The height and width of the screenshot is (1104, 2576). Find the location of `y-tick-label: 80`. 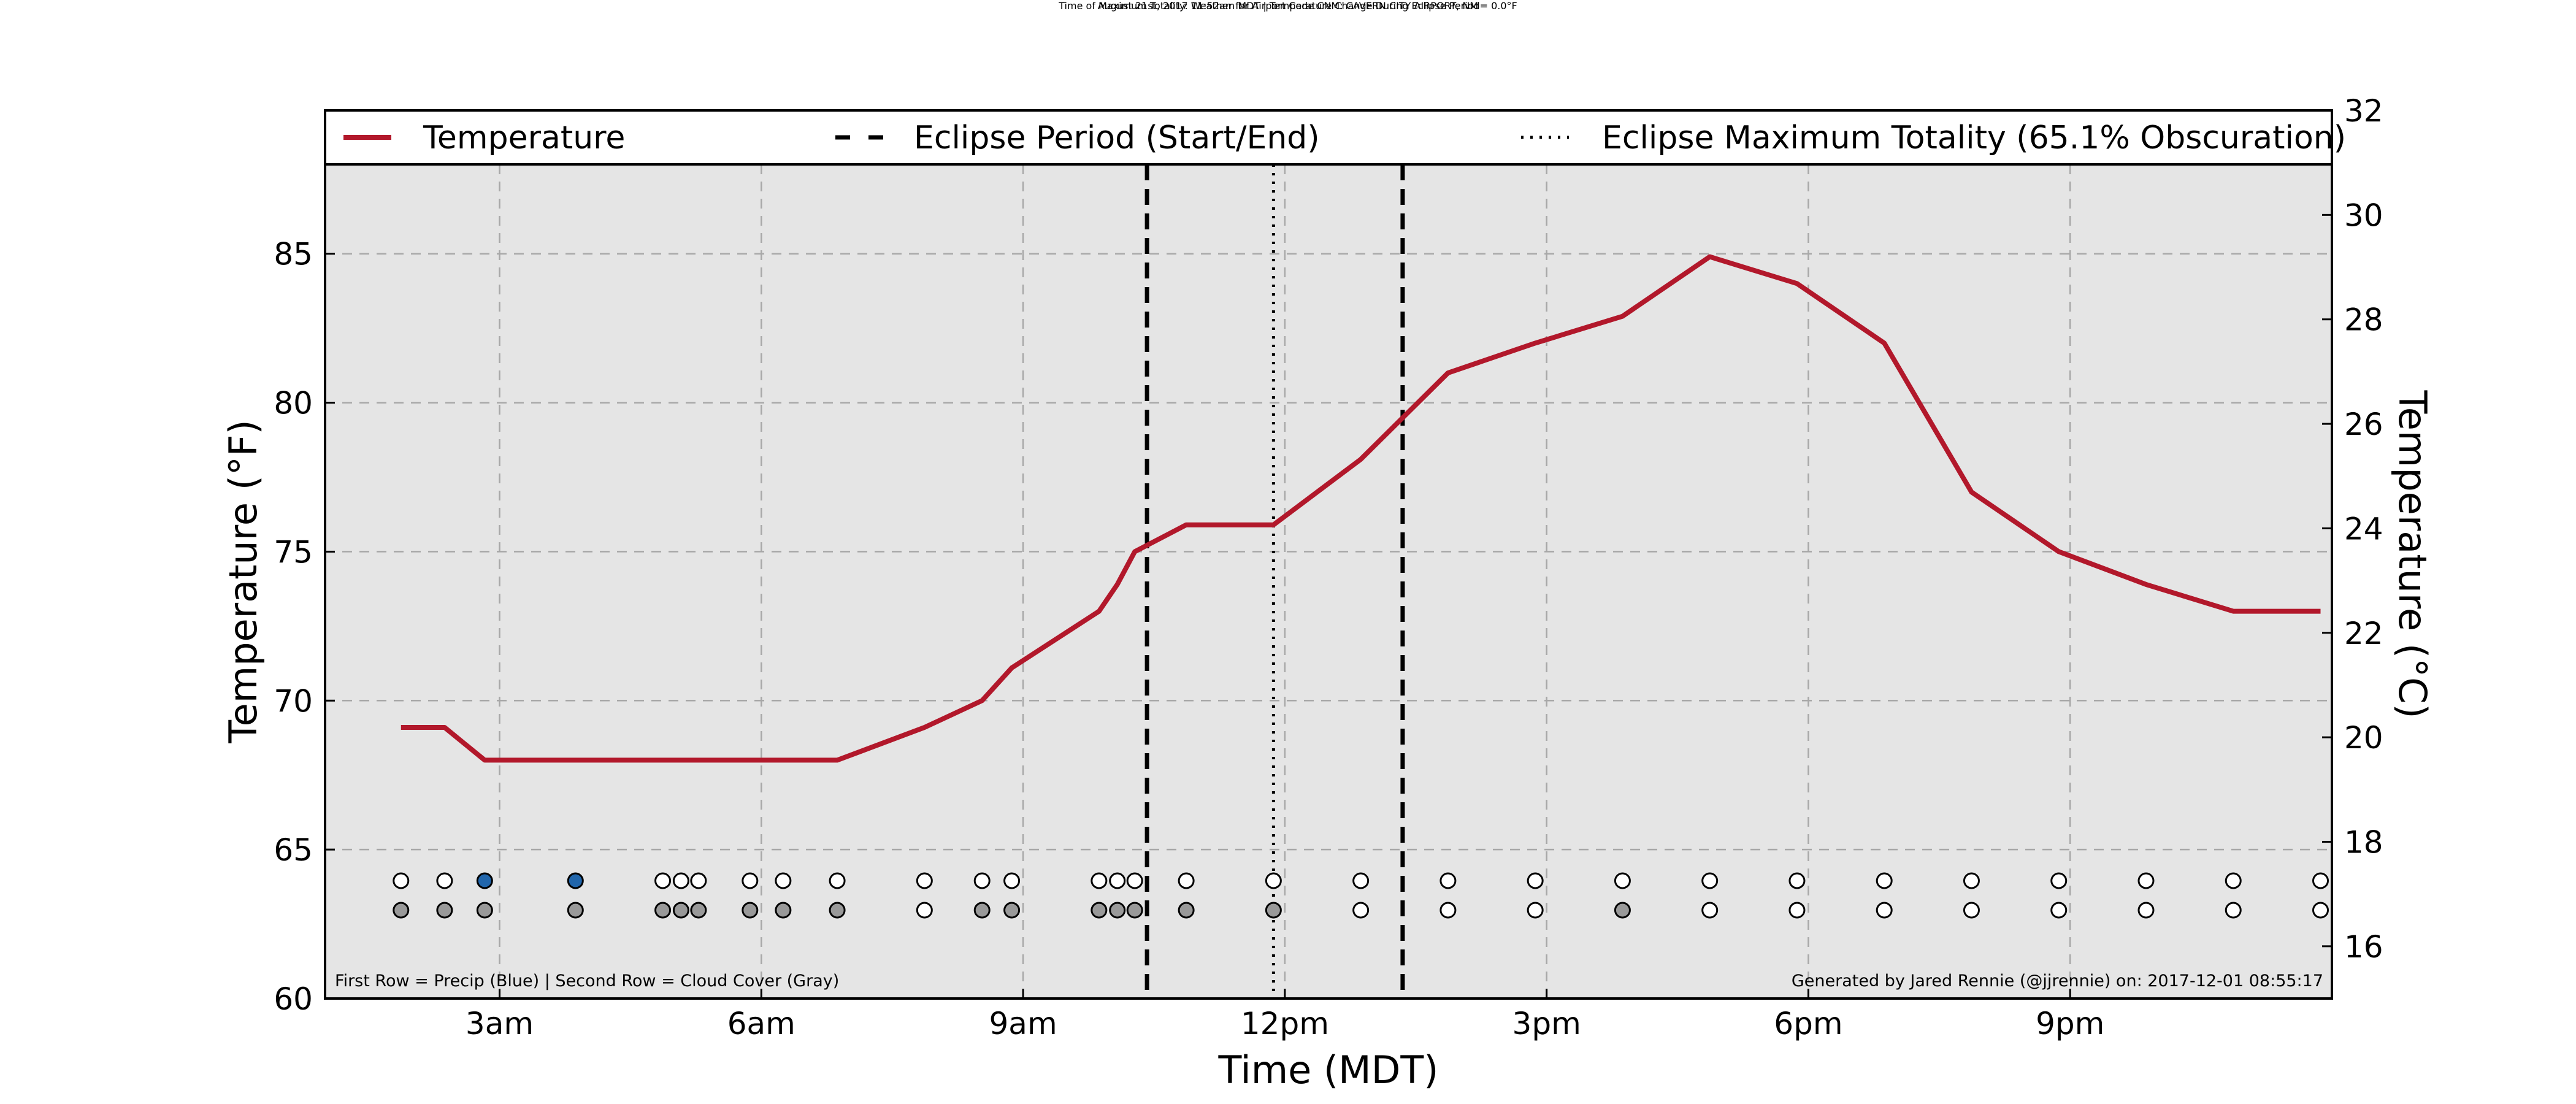

y-tick-label: 80 is located at coordinates (293, 403).